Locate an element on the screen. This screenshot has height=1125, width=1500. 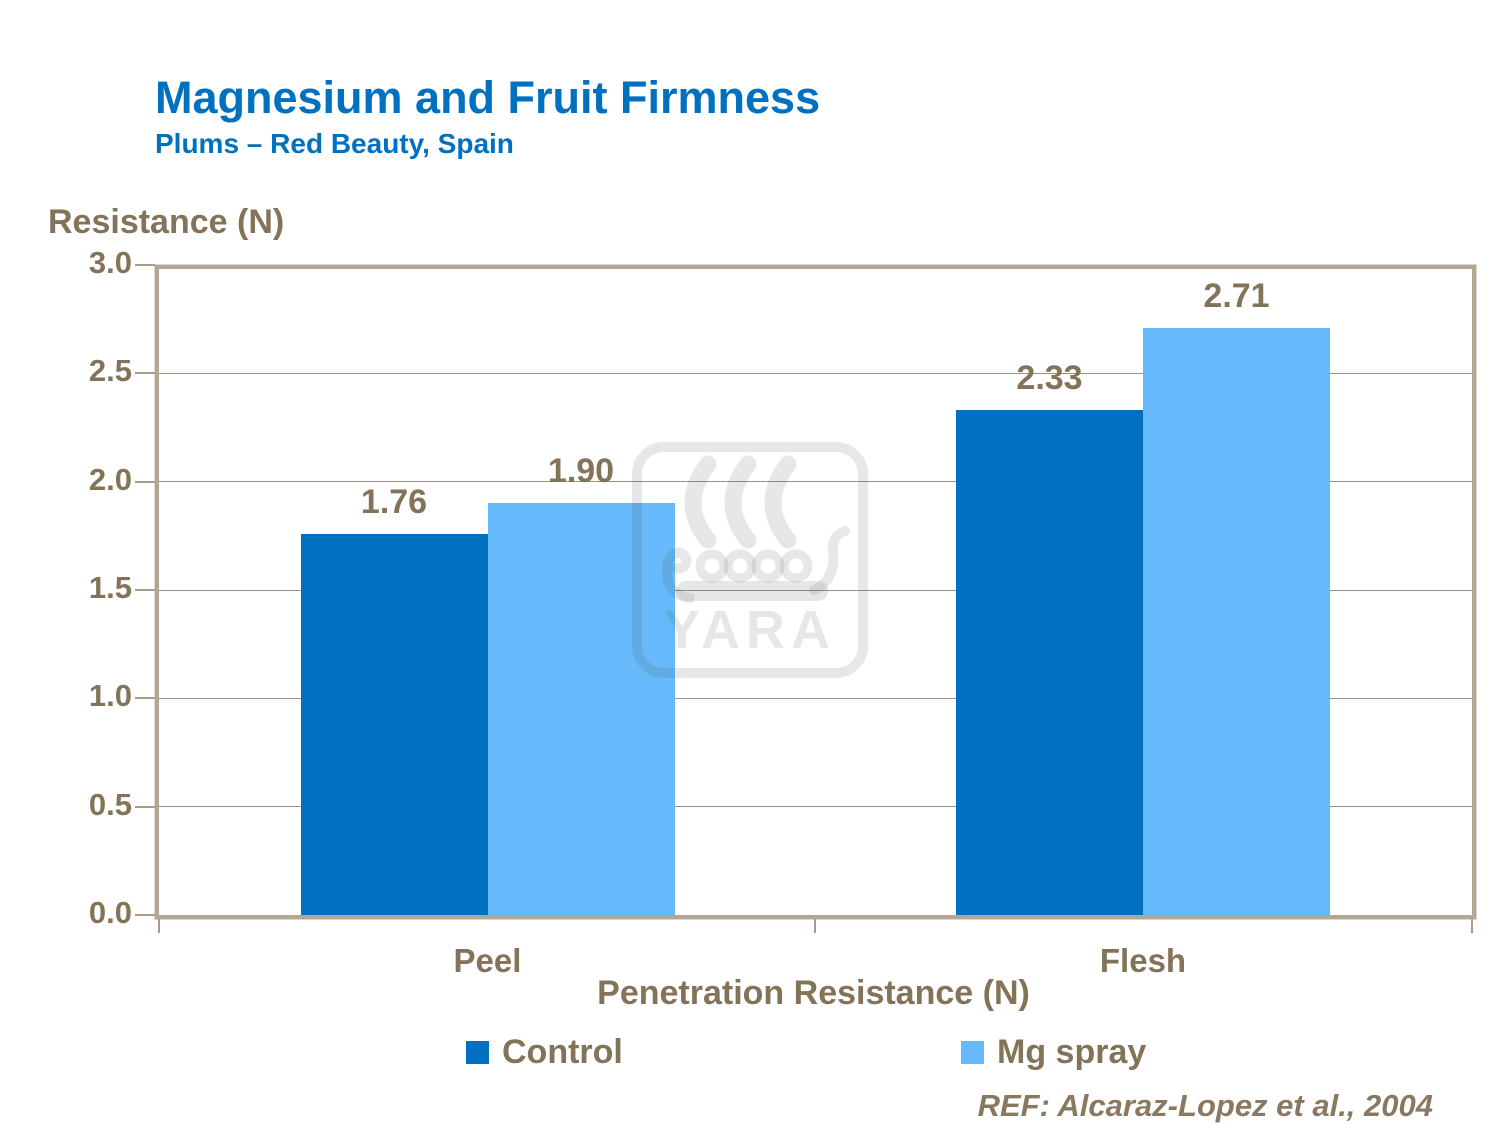
legend-item-mg-spray: Mg spray is located at coordinates (1053, 1052).